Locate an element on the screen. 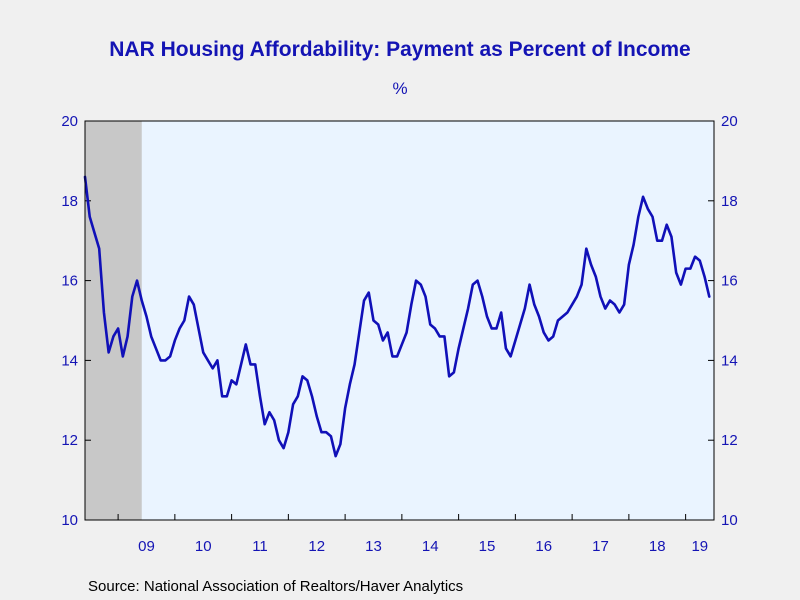 This screenshot has height=600, width=800. recession-shading is located at coordinates (113, 320).